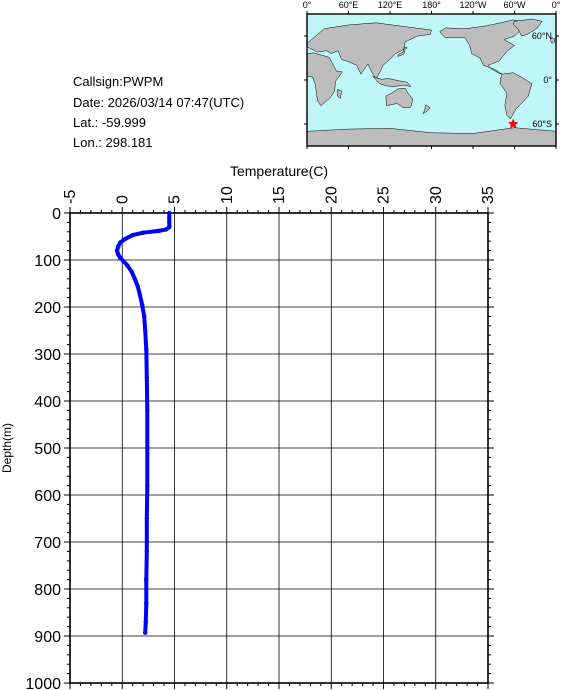 This screenshot has height=690, width=564. I want to click on y-tick-label: 300, so click(47, 355).